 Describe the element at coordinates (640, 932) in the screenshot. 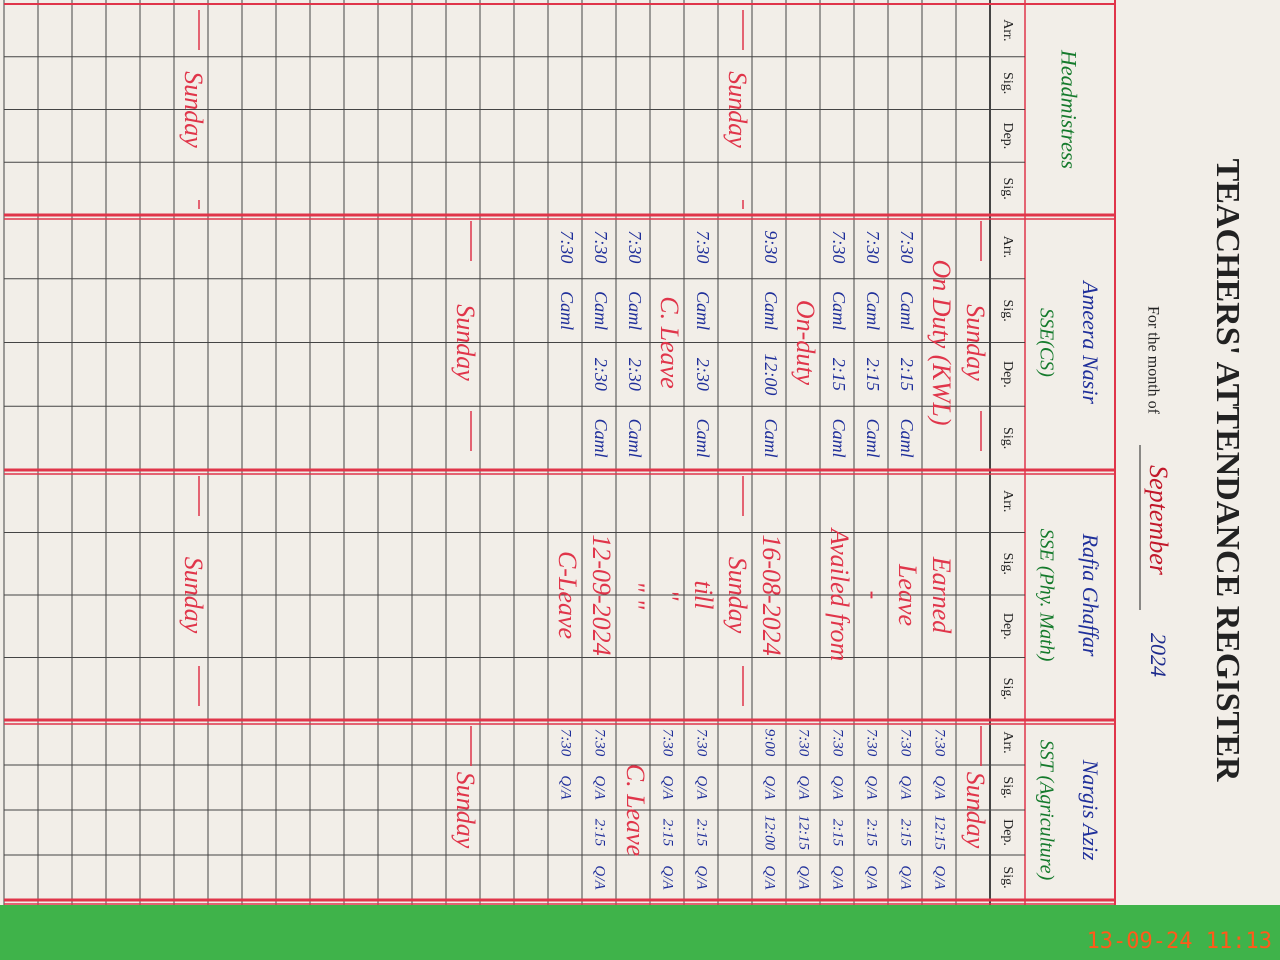

I see `cover-edge` at that location.